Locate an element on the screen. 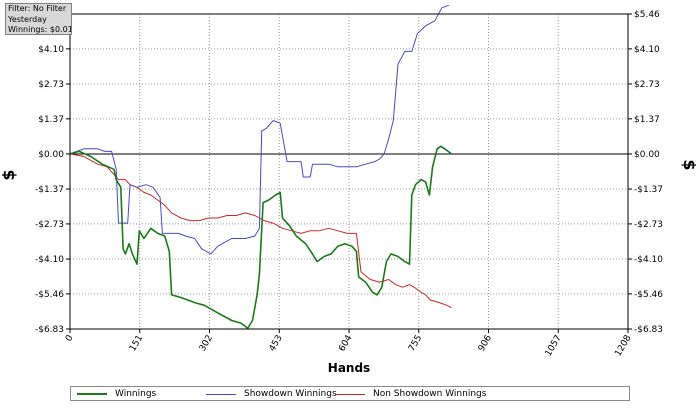  period-text: Yesterday is located at coordinates (27, 19).